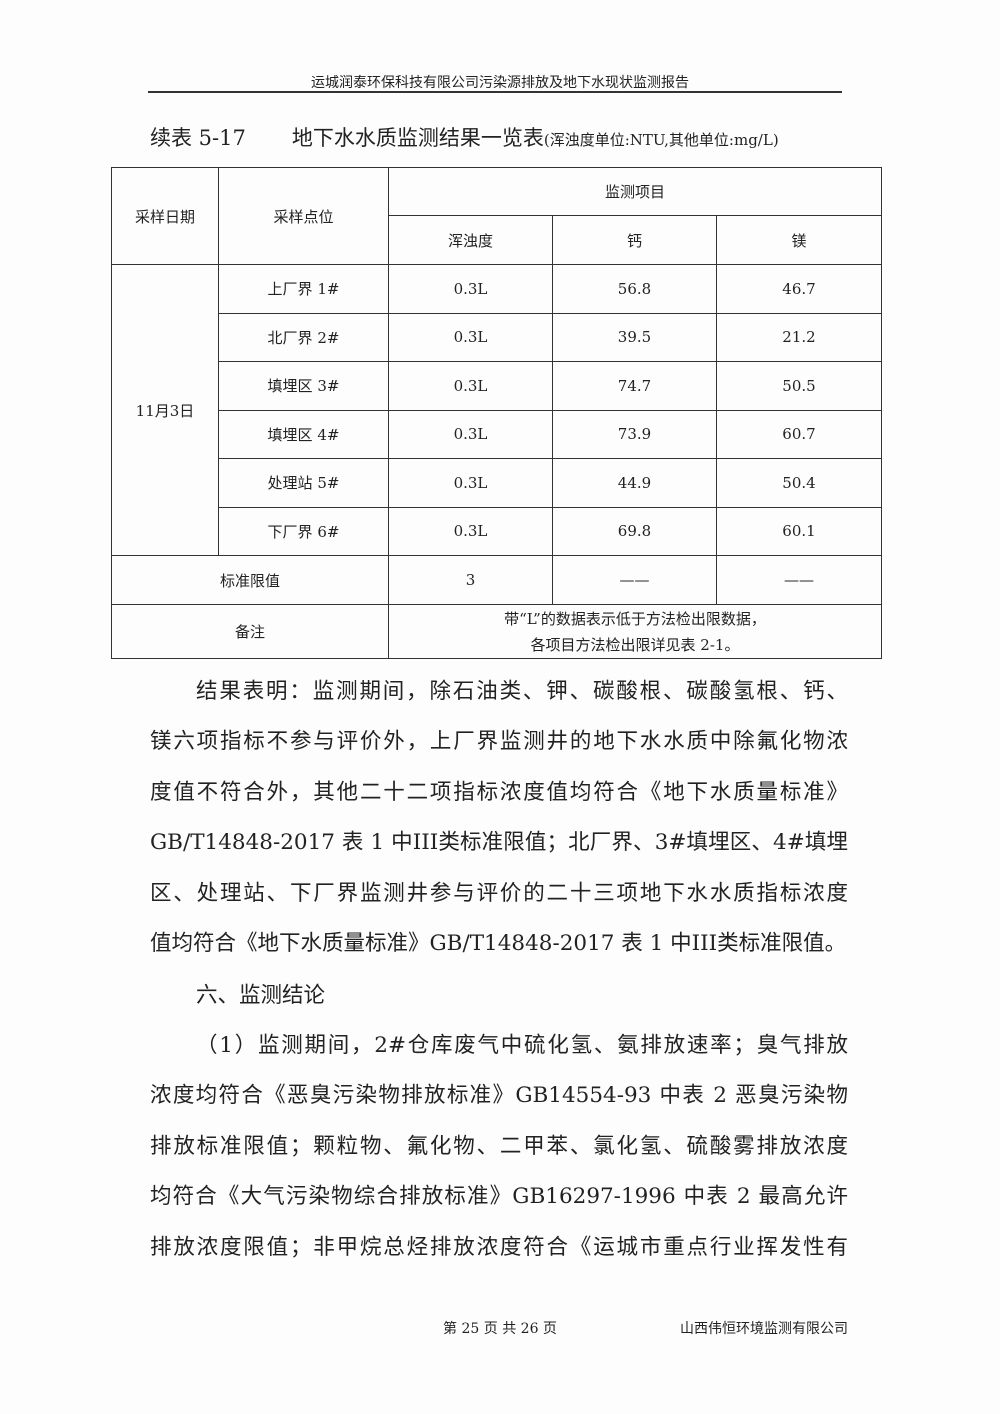 The width and height of the screenshot is (1000, 1414). Describe the element at coordinates (470, 580) in the screenshot. I see `standard-value: 3` at that location.